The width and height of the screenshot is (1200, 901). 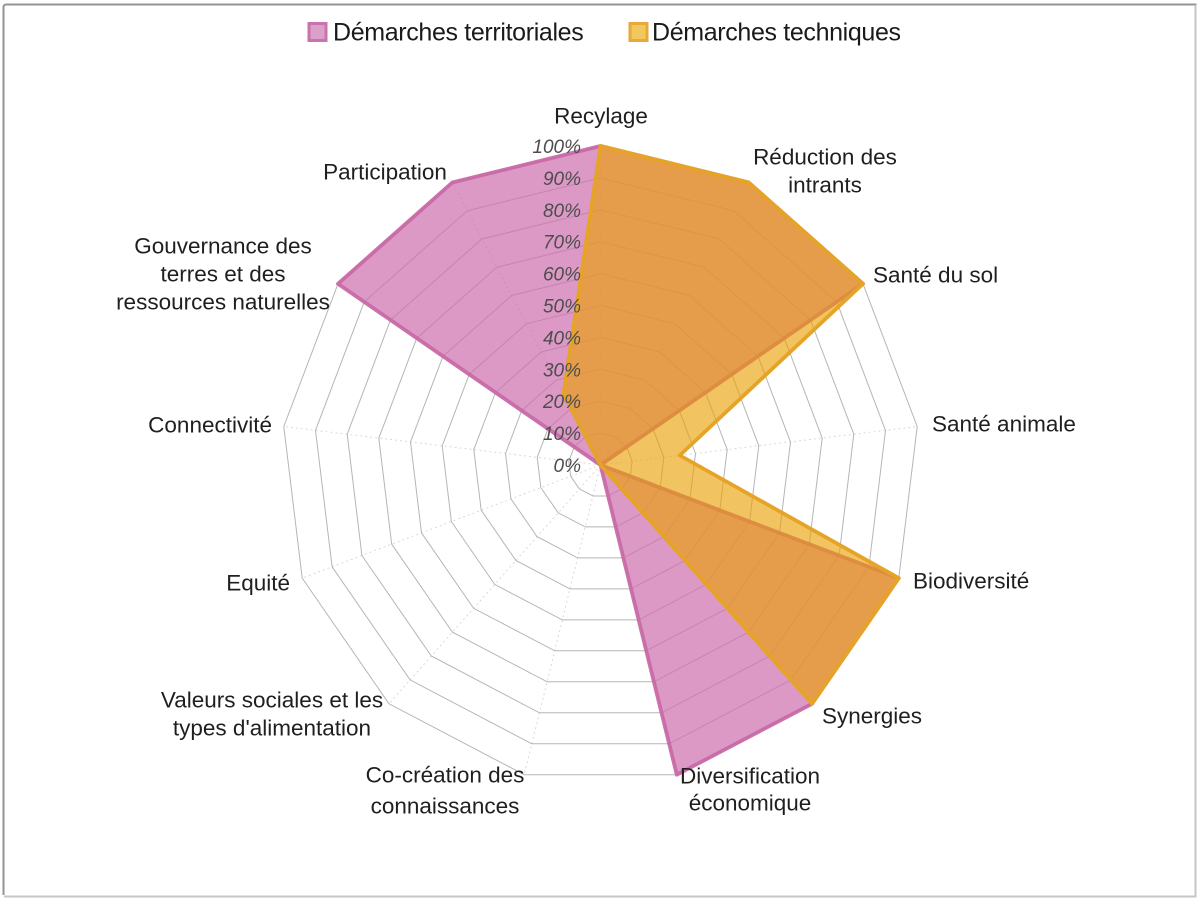 I want to click on svg-text: 0%, so click(x=568, y=466).